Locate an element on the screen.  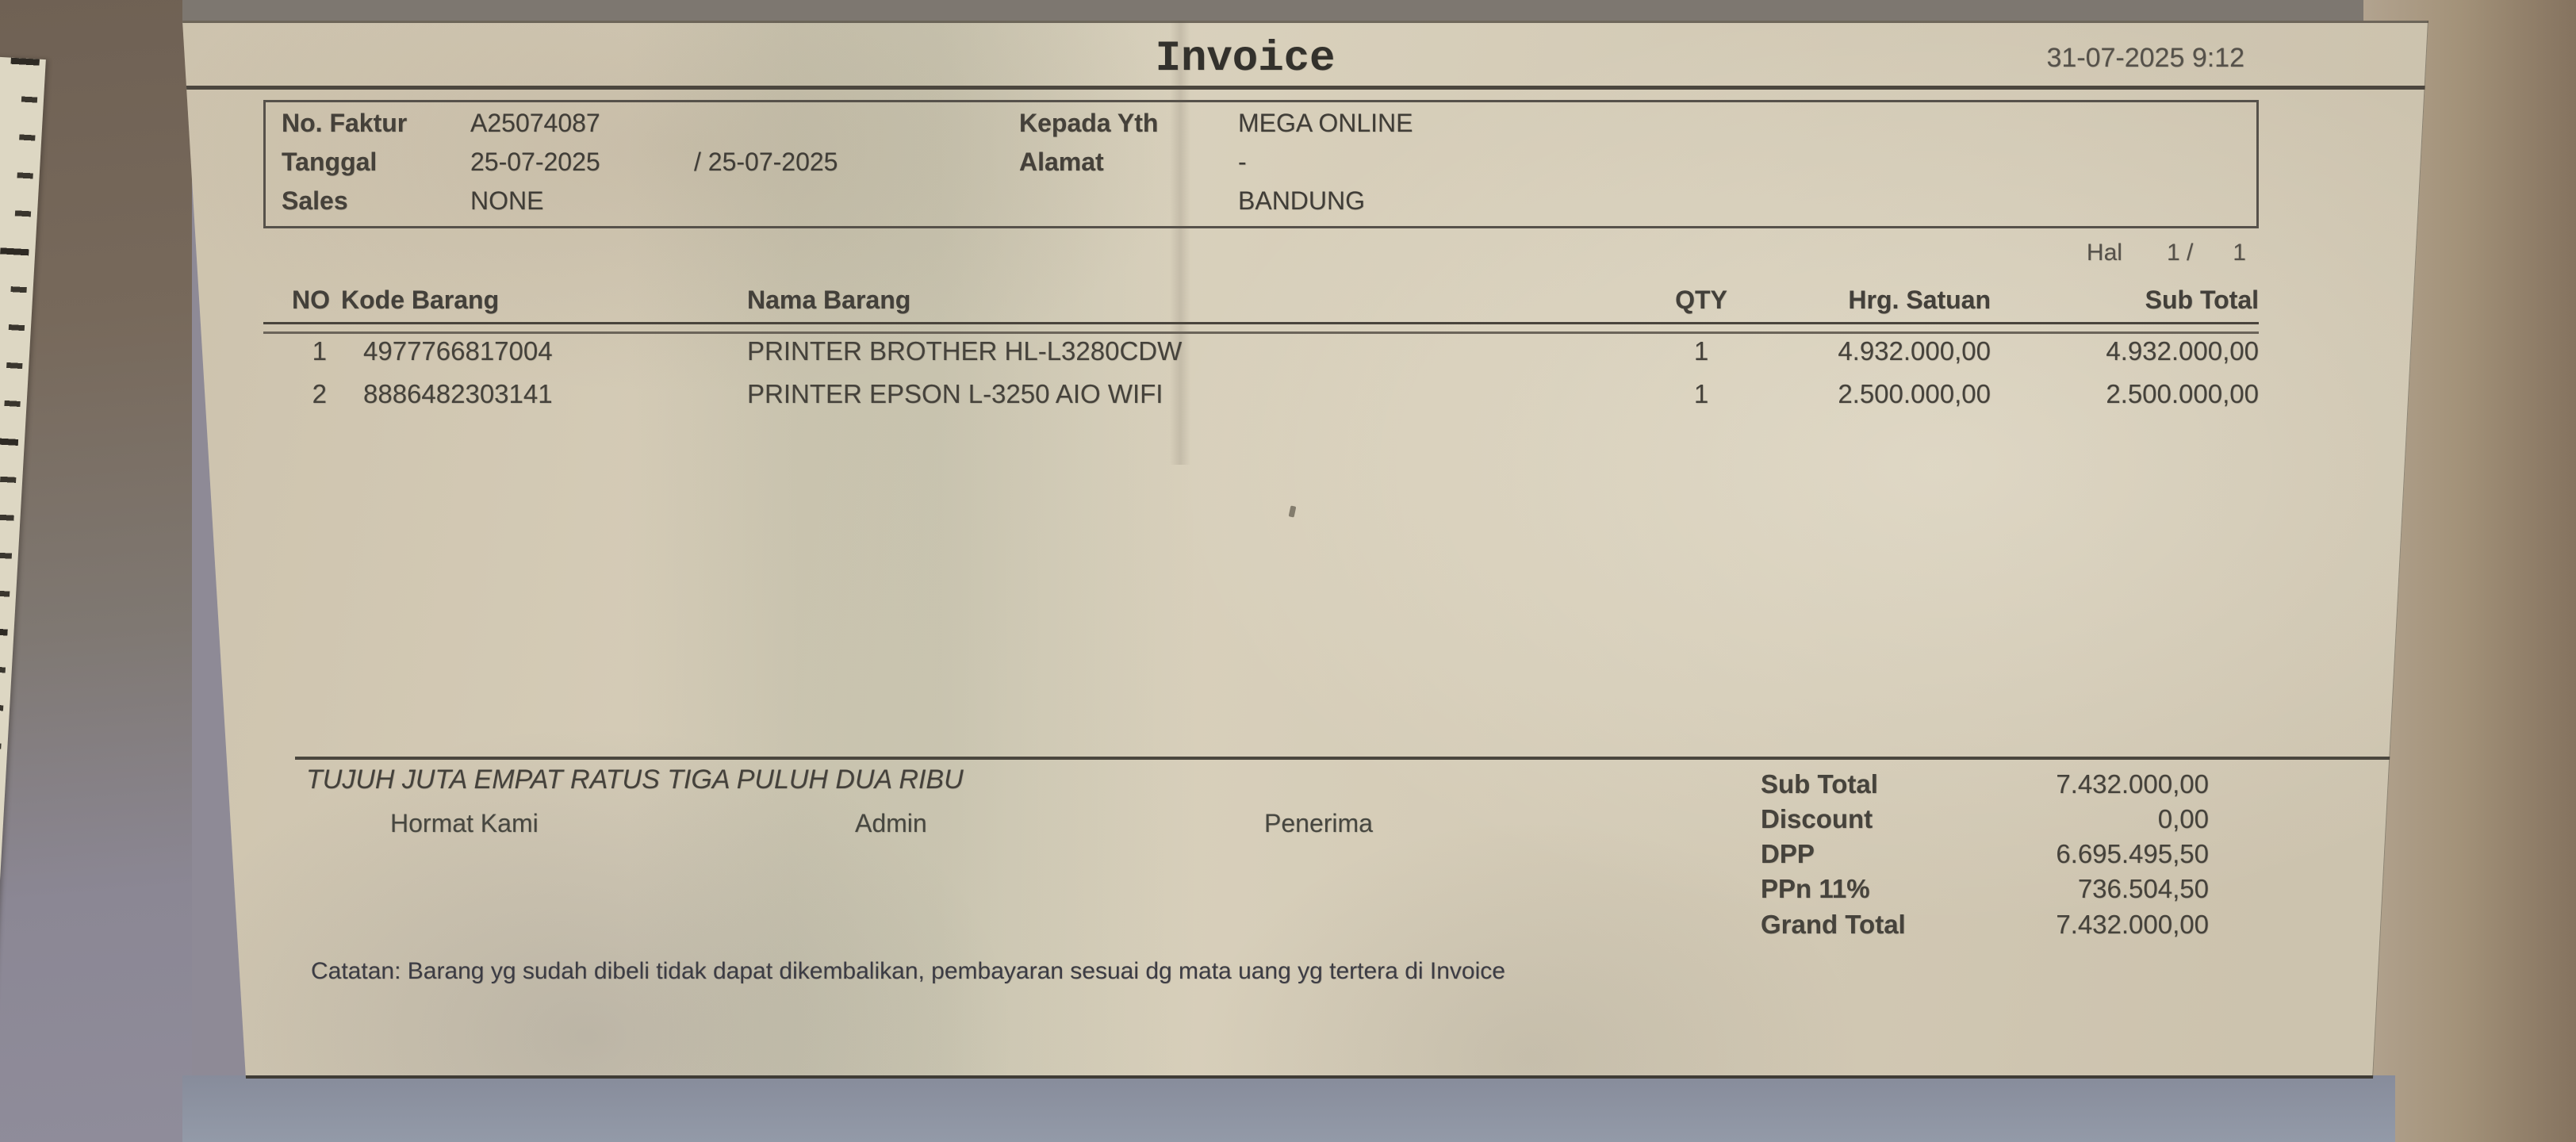
row-nama: PRINTER BROTHER HL-L3280CDW is located at coordinates (965, 351).